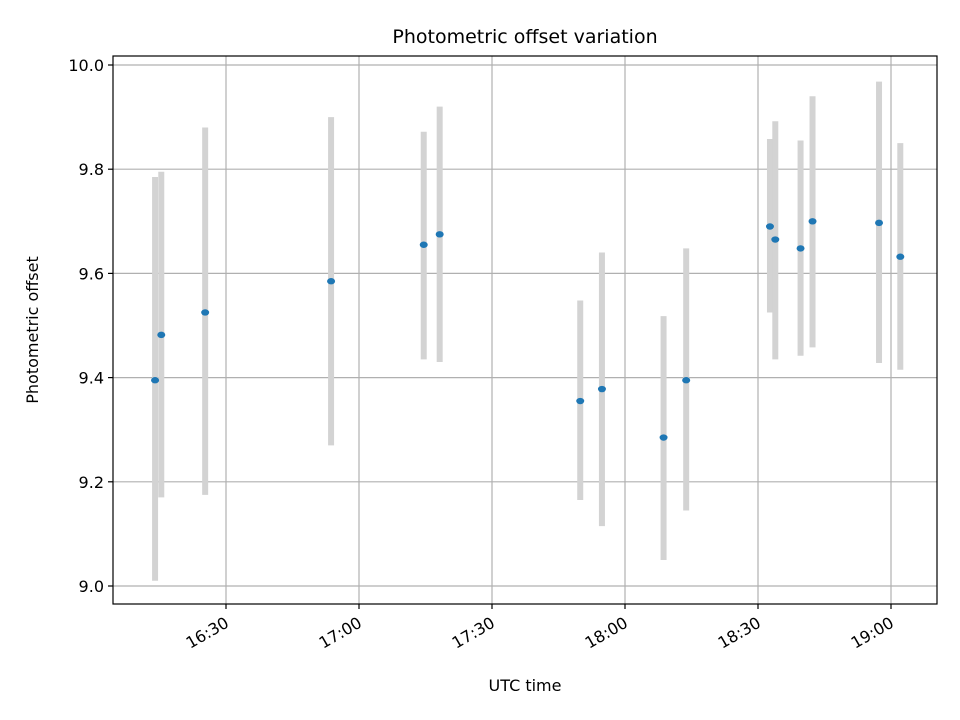 This screenshot has width=960, height=720. Describe the element at coordinates (524, 37) in the screenshot. I see `chart-title: Photometric offset variation` at that location.